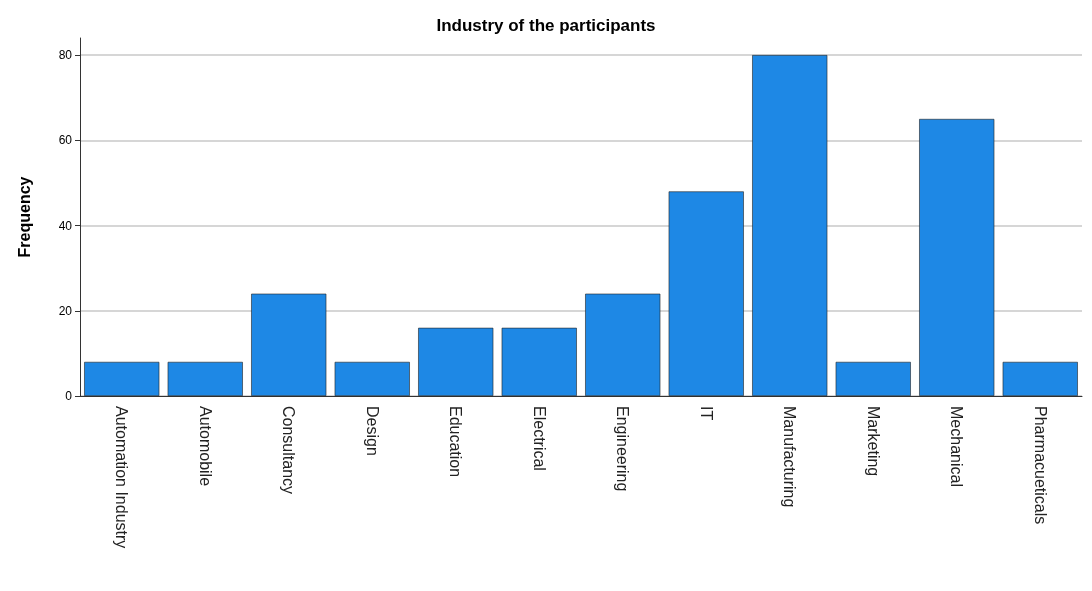 This screenshot has width=1092, height=591. I want to click on y-axis-title: Frequency, so click(24, 217).